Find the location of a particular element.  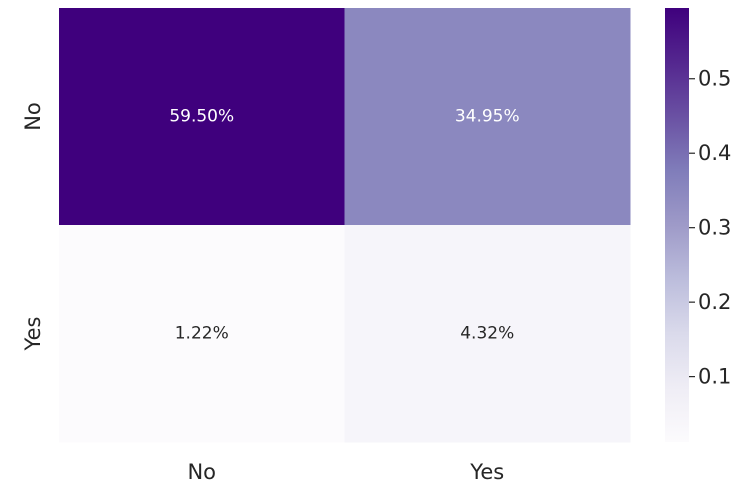

cell-annotation: 4.32% is located at coordinates (487, 334).